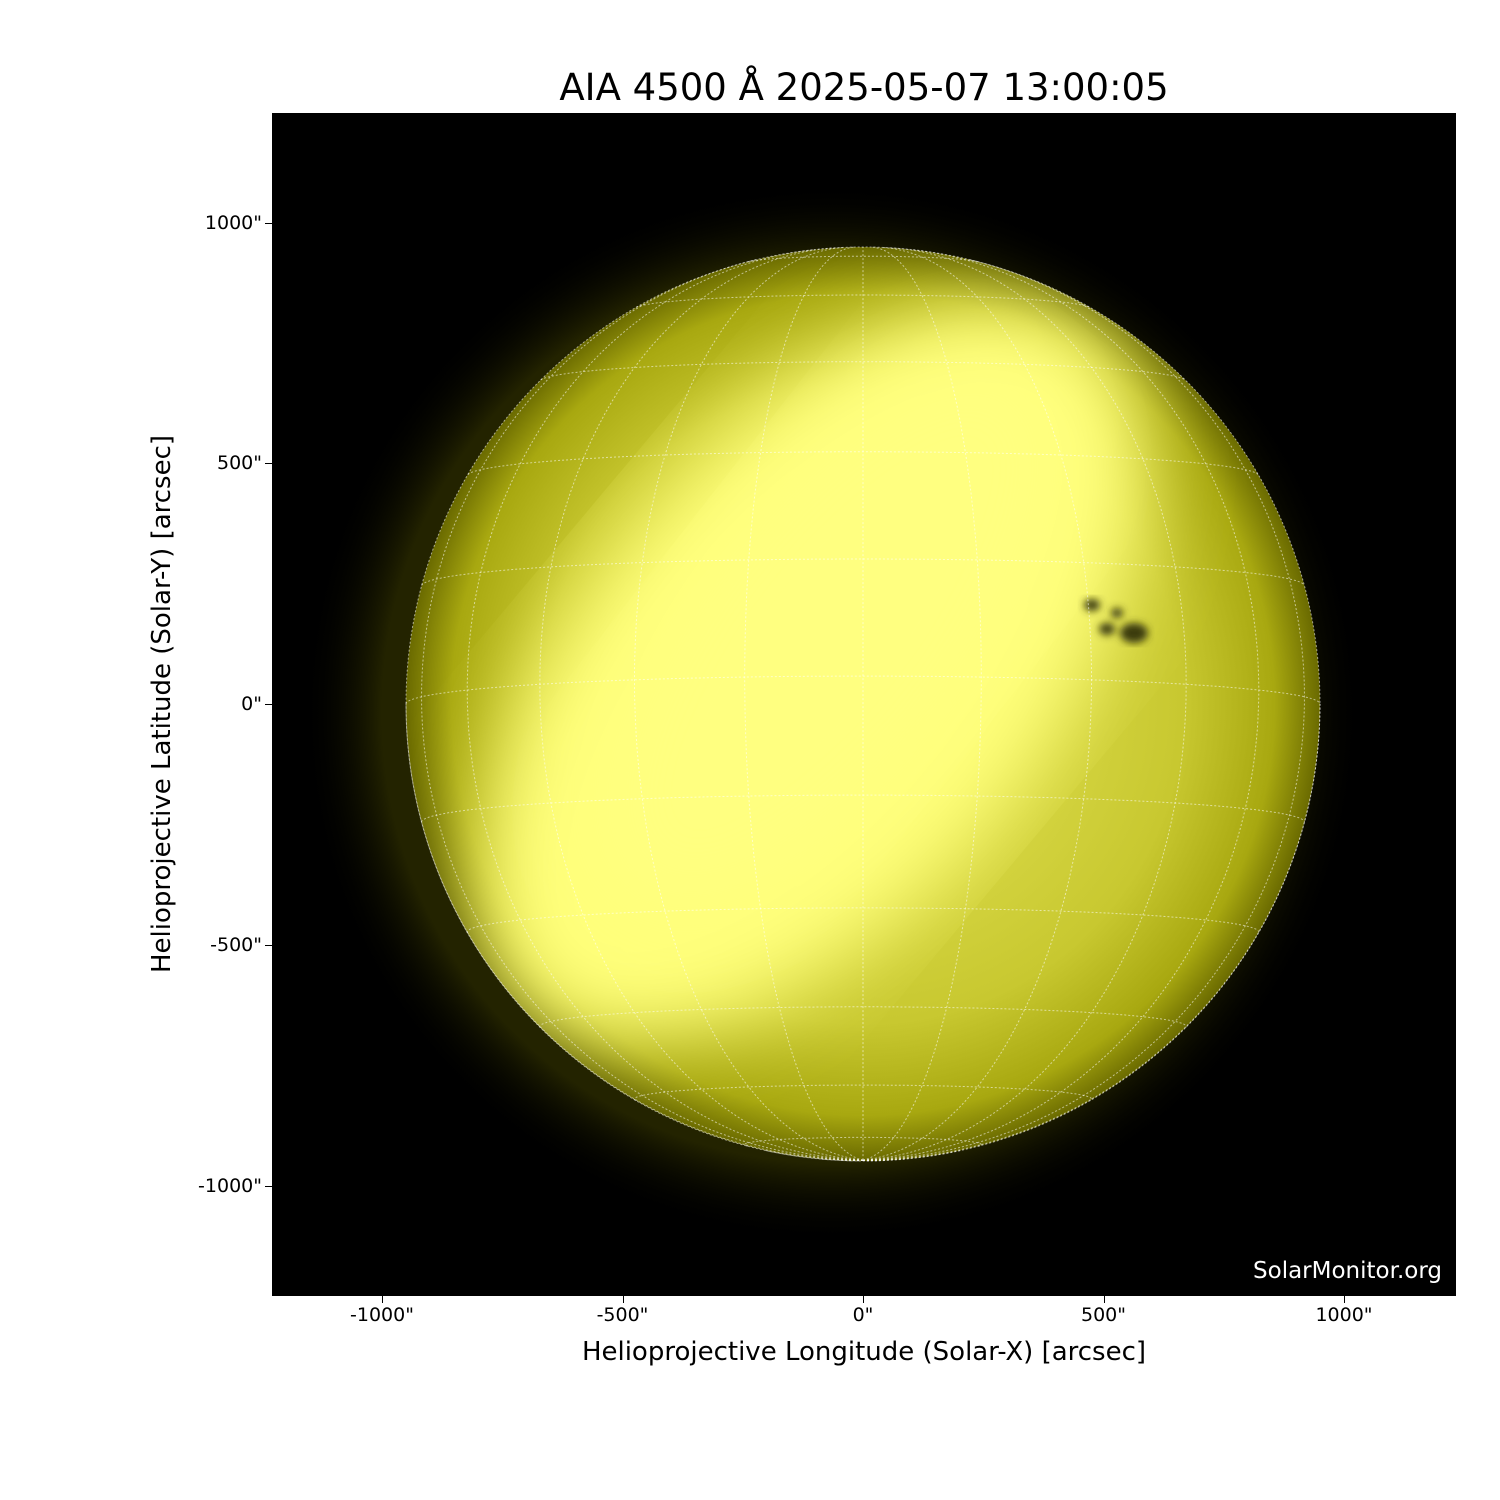 This screenshot has width=1500, height=1500. What do you see at coordinates (233, 222) in the screenshot?
I see `y-tick-label: 1000"` at bounding box center [233, 222].